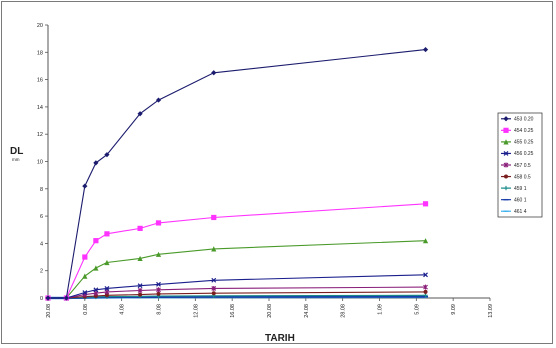 The width and height of the screenshot is (556, 348). I want to click on legend-item: 455 0.25, so click(517, 142).